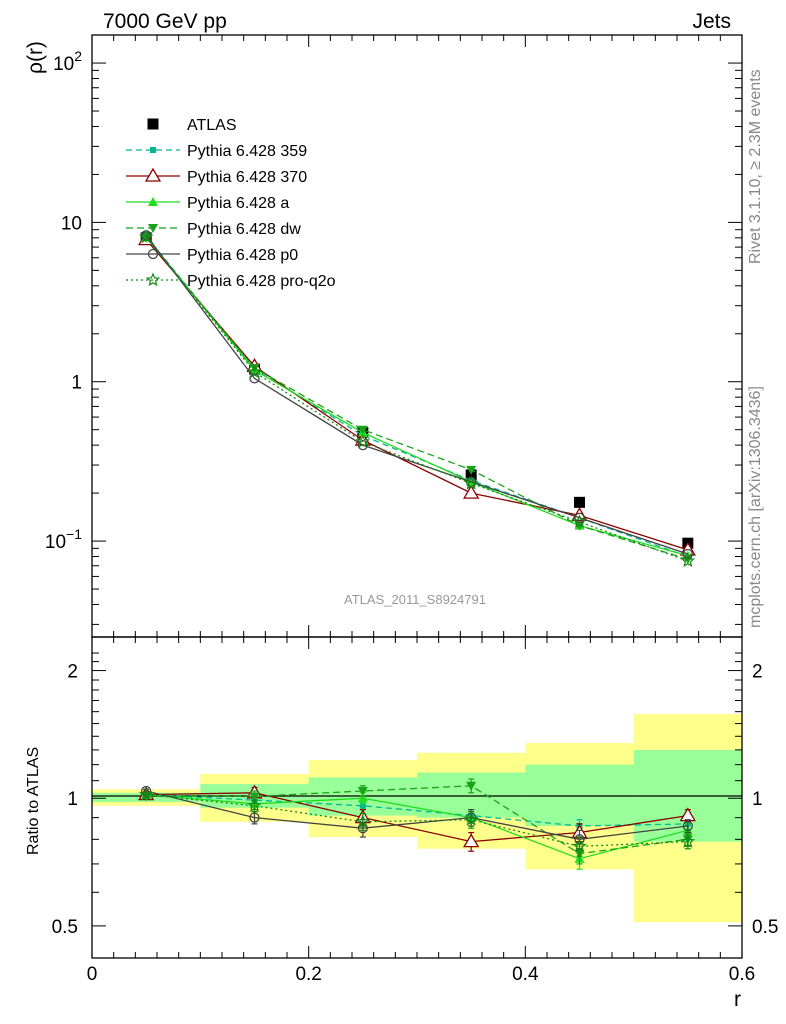  Describe the element at coordinates (153, 279) in the screenshot. I see `legend-marker-pq2o` at that location.